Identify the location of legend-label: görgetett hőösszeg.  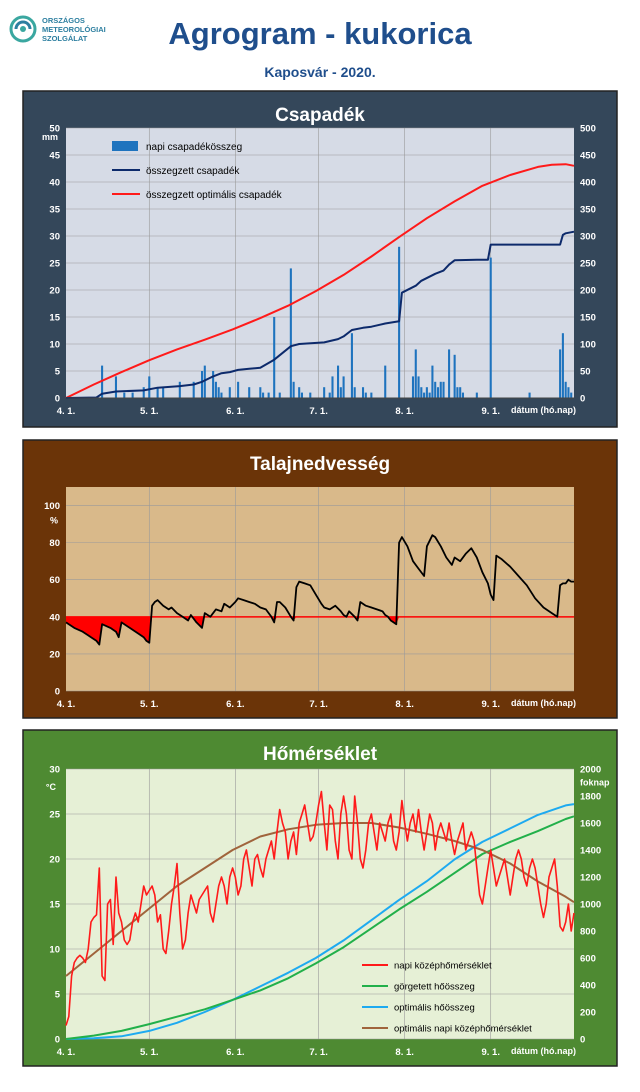
(434, 987).